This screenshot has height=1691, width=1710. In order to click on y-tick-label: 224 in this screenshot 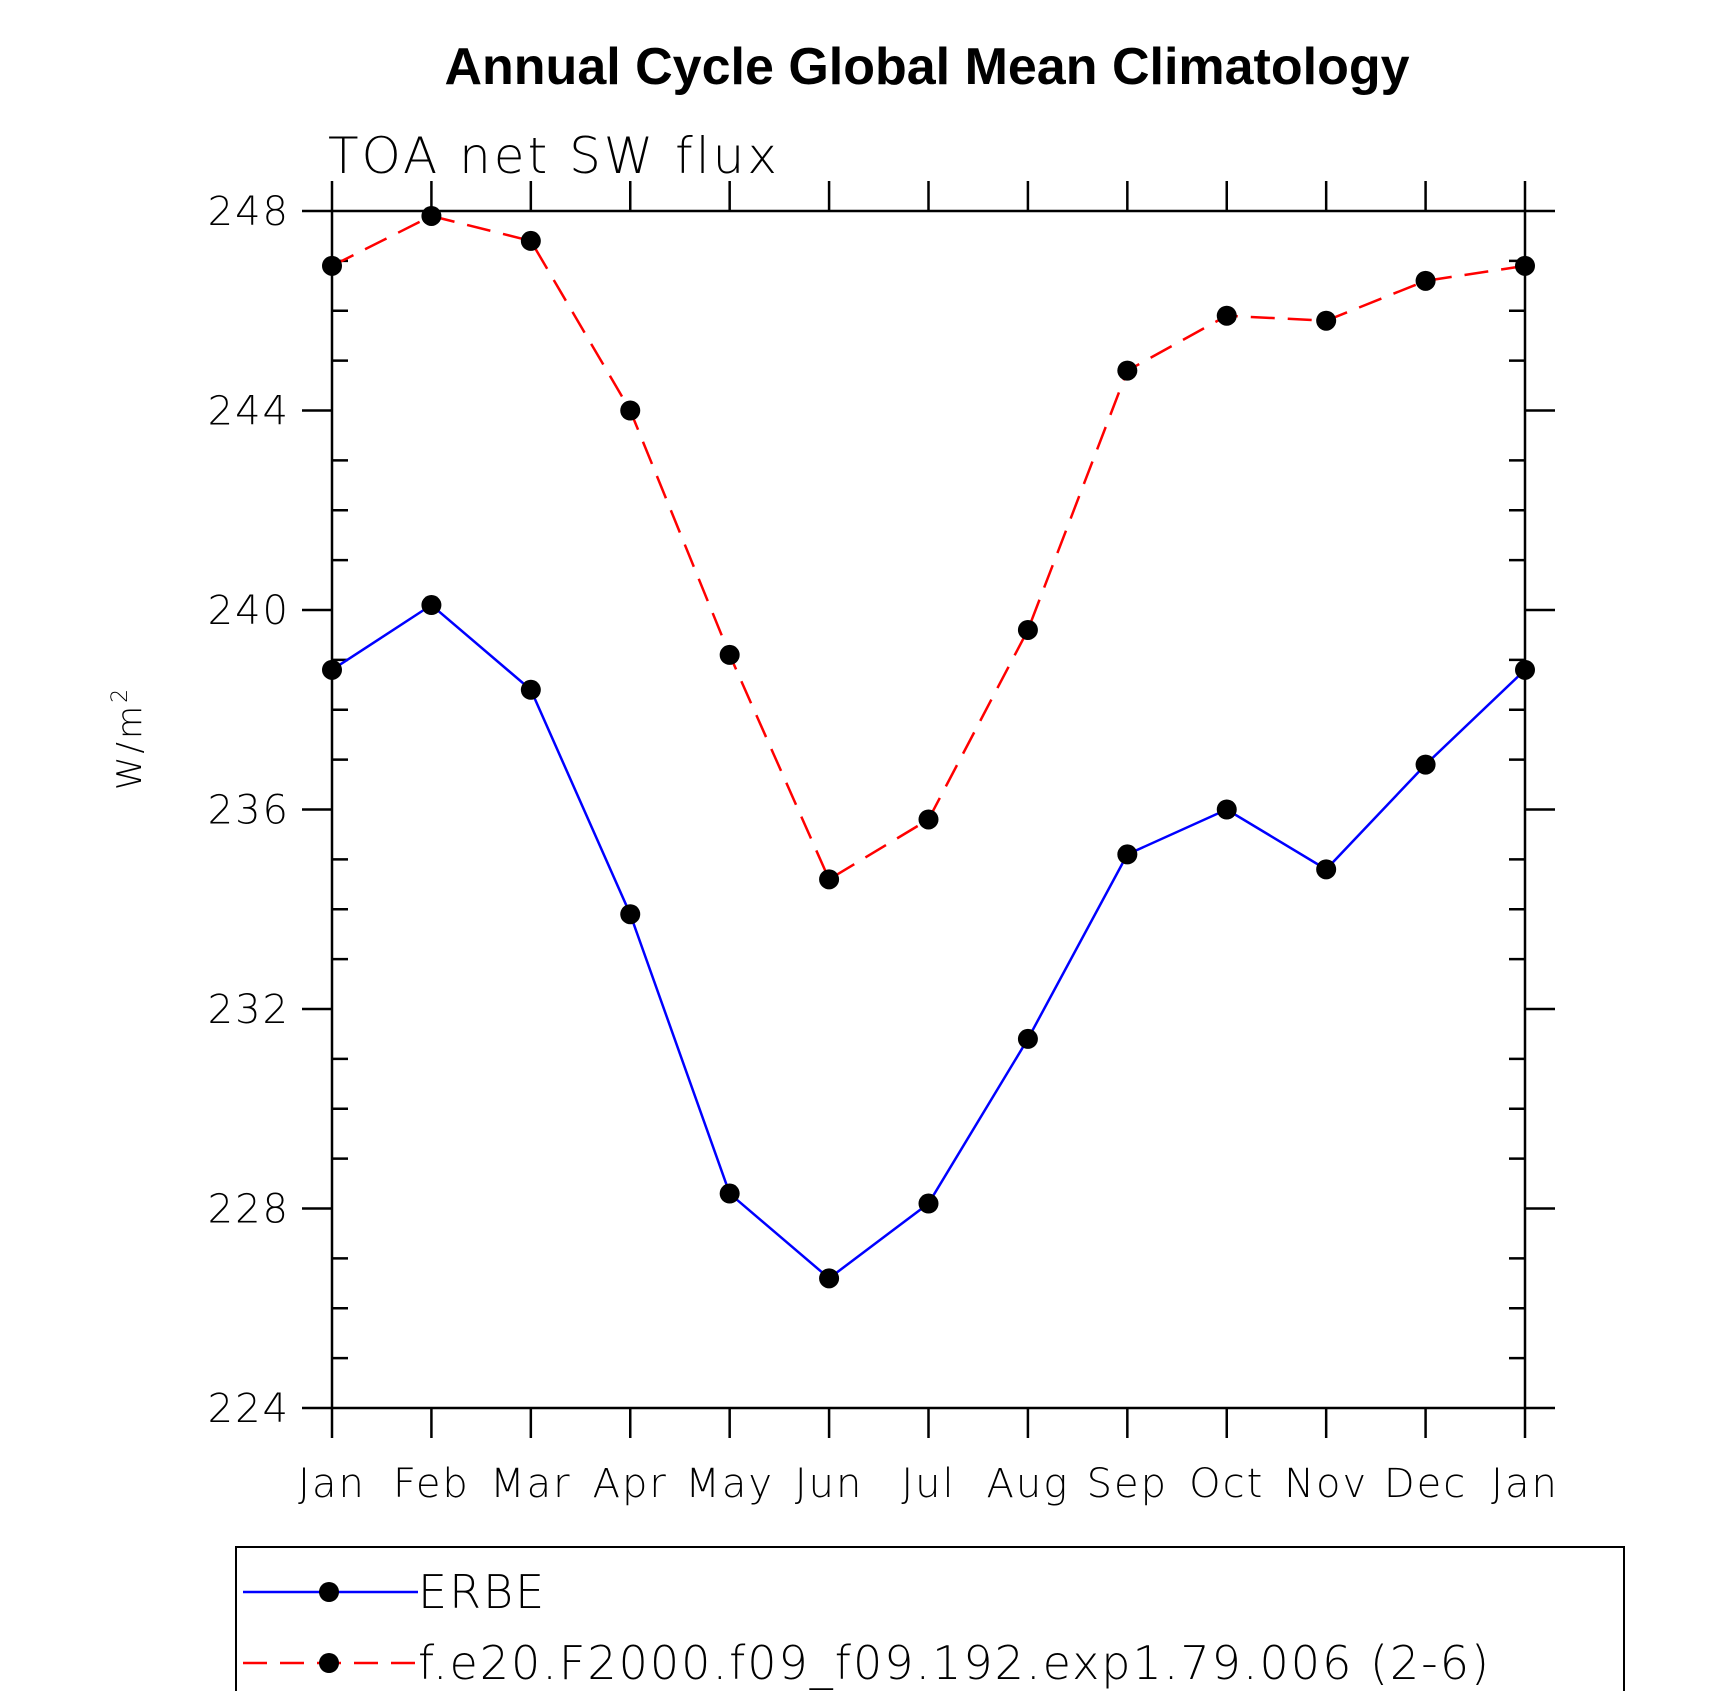, I will do `click(249, 1409)`.